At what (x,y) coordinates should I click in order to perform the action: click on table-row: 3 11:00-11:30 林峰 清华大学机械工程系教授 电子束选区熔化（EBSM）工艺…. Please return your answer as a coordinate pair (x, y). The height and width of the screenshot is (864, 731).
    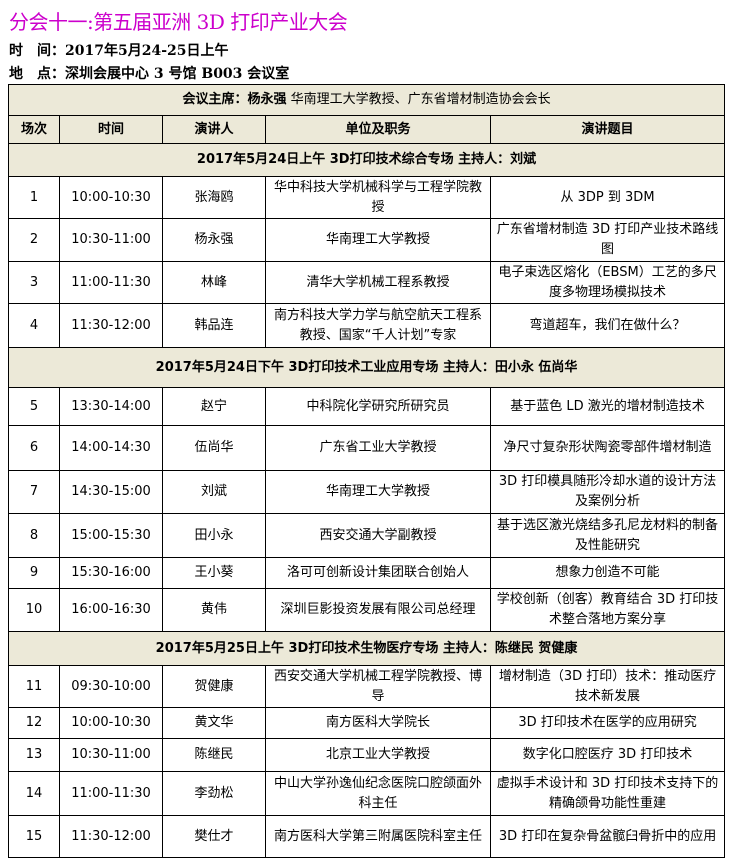
    Looking at the image, I should click on (367, 282).